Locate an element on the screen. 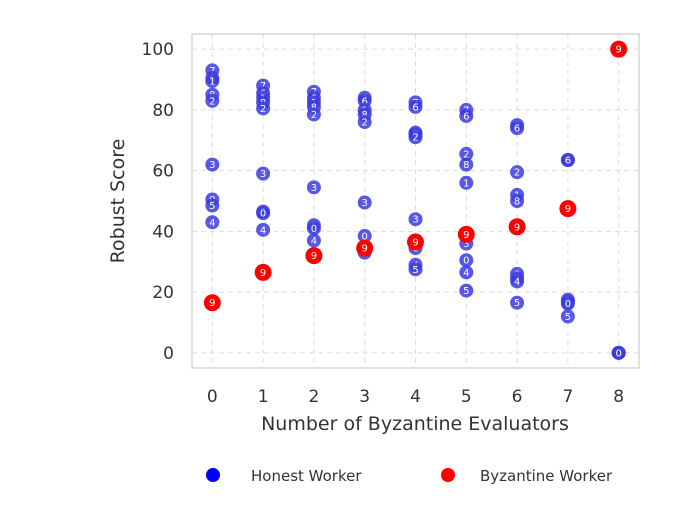  x-tick-label: 8 is located at coordinates (618, 397).